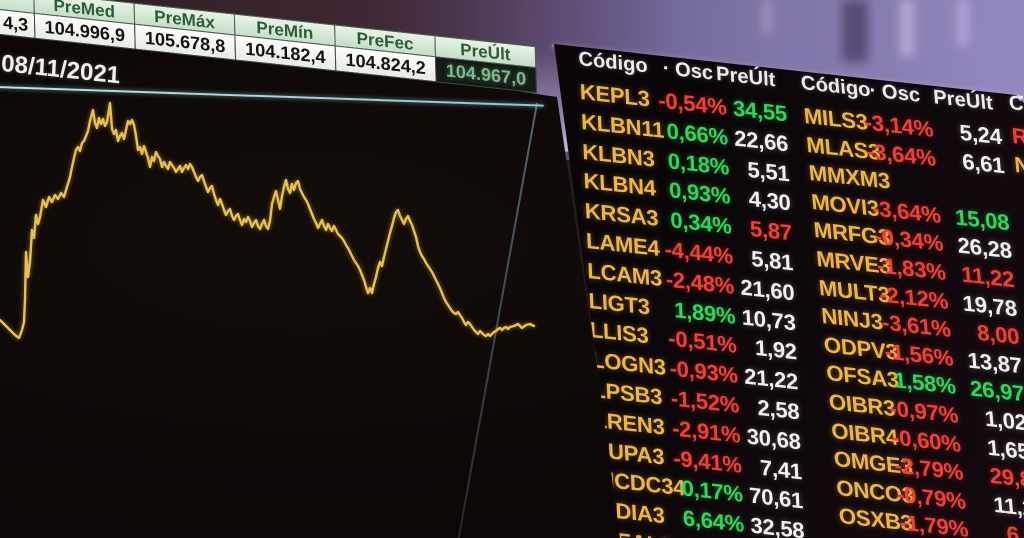 This screenshot has width=1024, height=538. What do you see at coordinates (18, 19) in the screenshot?
I see `summary-column: 4,3` at bounding box center [18, 19].